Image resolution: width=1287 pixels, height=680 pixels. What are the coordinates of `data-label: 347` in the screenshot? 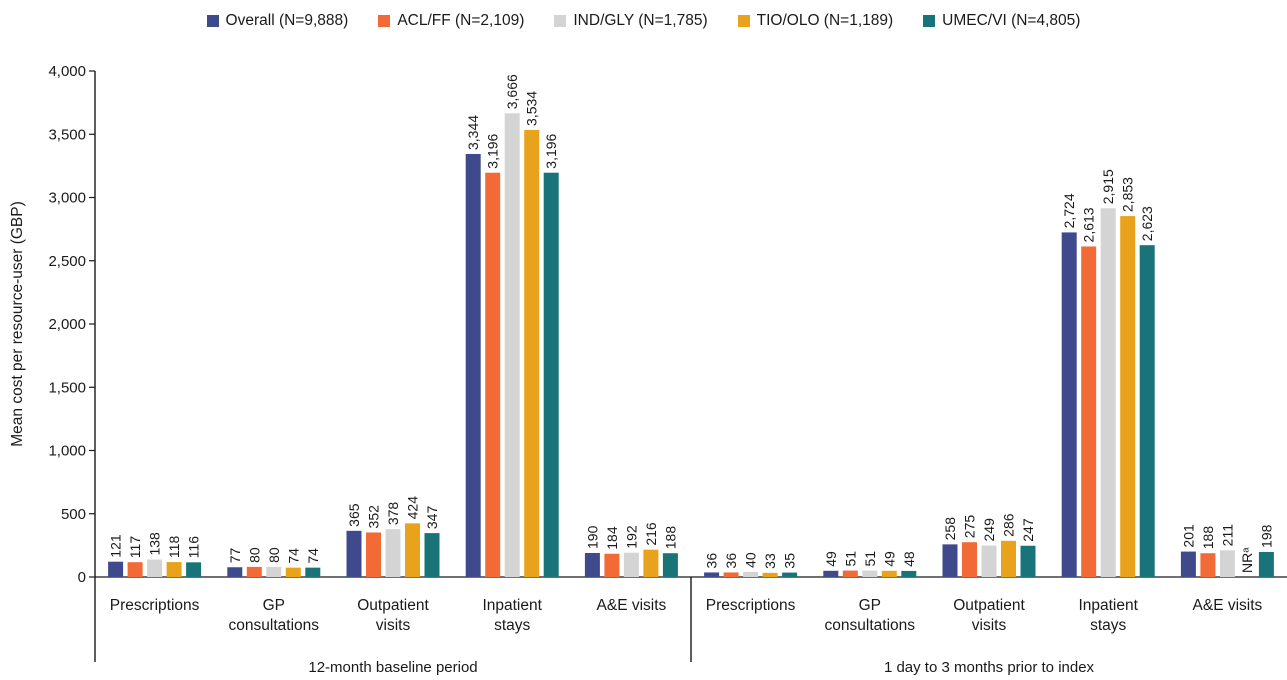 It's located at (432, 518).